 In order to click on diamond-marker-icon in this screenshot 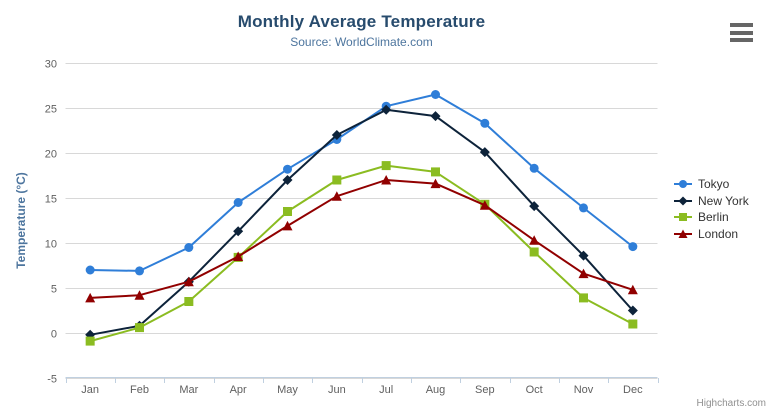, I will do `click(683, 201)`.